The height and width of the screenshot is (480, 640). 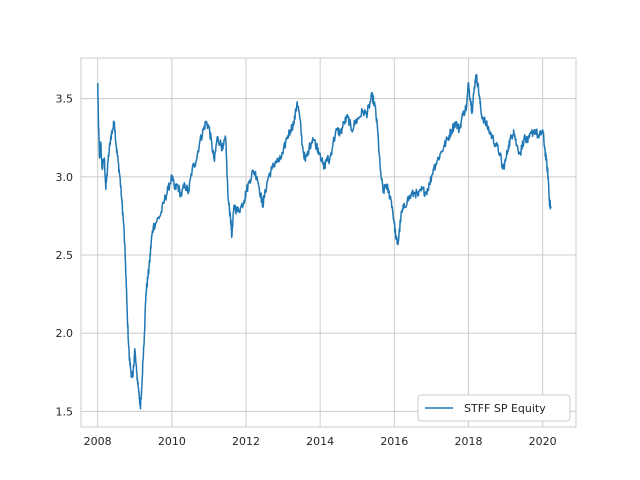 What do you see at coordinates (172, 441) in the screenshot?
I see `x-tick-label: 2010` at bounding box center [172, 441].